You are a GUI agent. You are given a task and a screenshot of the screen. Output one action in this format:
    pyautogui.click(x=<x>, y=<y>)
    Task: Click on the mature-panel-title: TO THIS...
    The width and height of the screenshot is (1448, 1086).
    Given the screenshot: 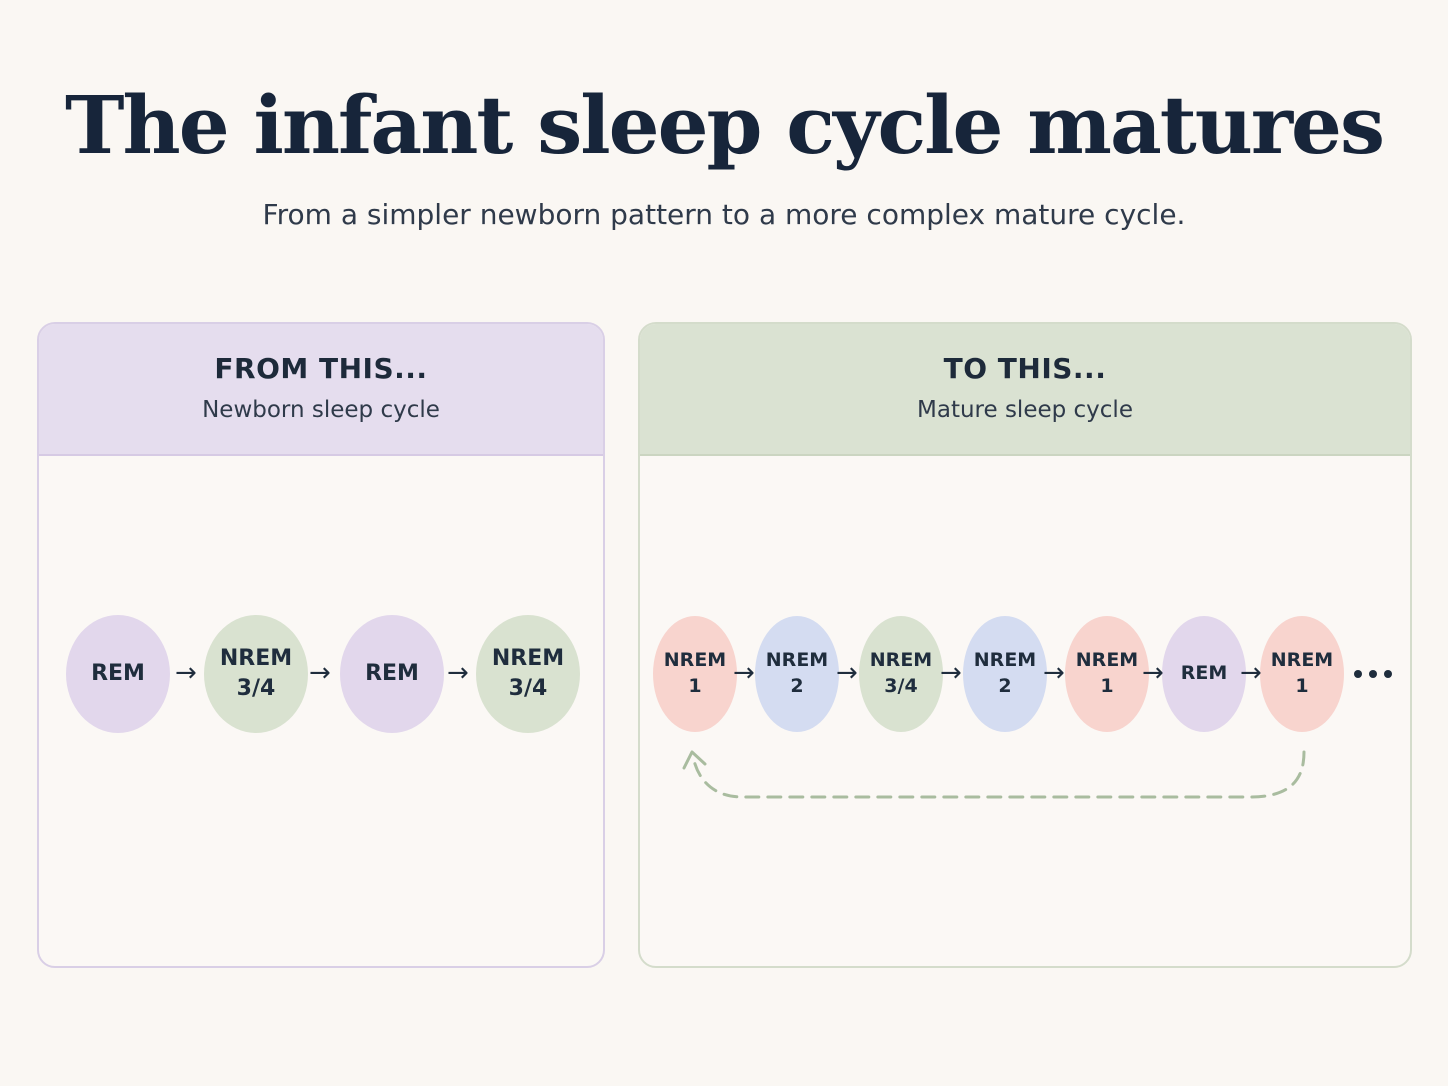 What is the action you would take?
    pyautogui.click(x=1025, y=368)
    